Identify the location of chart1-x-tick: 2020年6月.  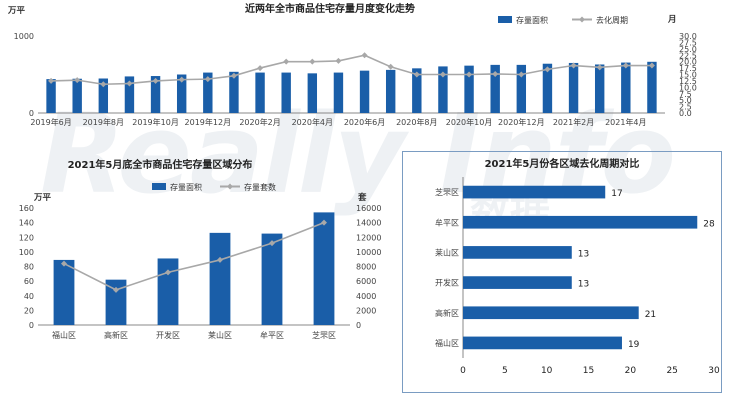
(364, 122).